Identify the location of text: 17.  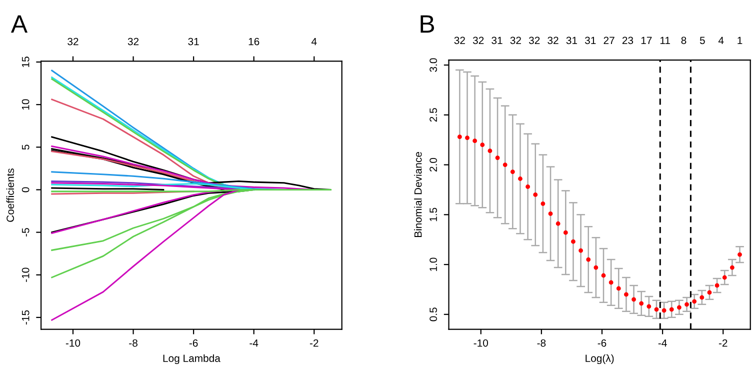
(646, 40).